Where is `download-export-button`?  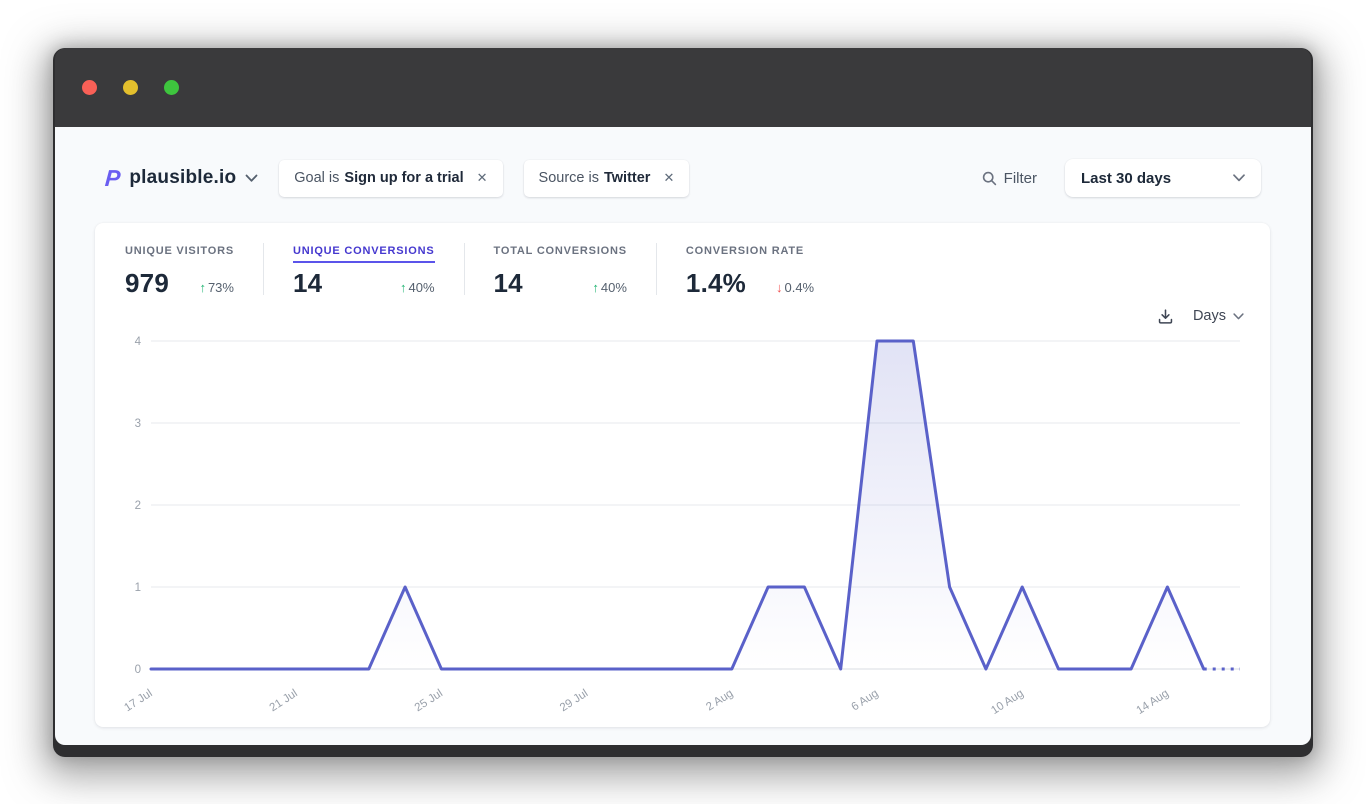
download-export-button is located at coordinates (1165, 316).